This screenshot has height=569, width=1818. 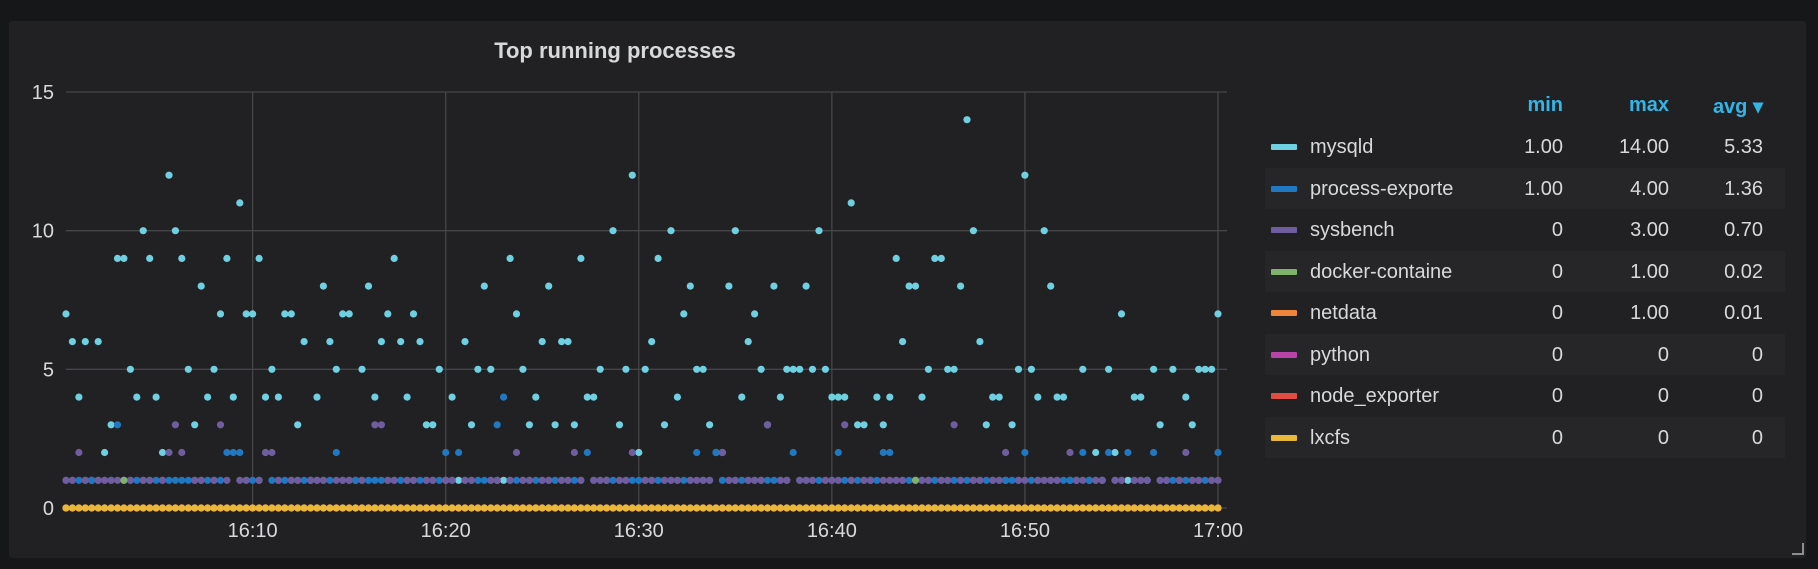 I want to click on legend-row-mysqld: mysqld 1.00 14.00 5.33, so click(x=1525, y=147).